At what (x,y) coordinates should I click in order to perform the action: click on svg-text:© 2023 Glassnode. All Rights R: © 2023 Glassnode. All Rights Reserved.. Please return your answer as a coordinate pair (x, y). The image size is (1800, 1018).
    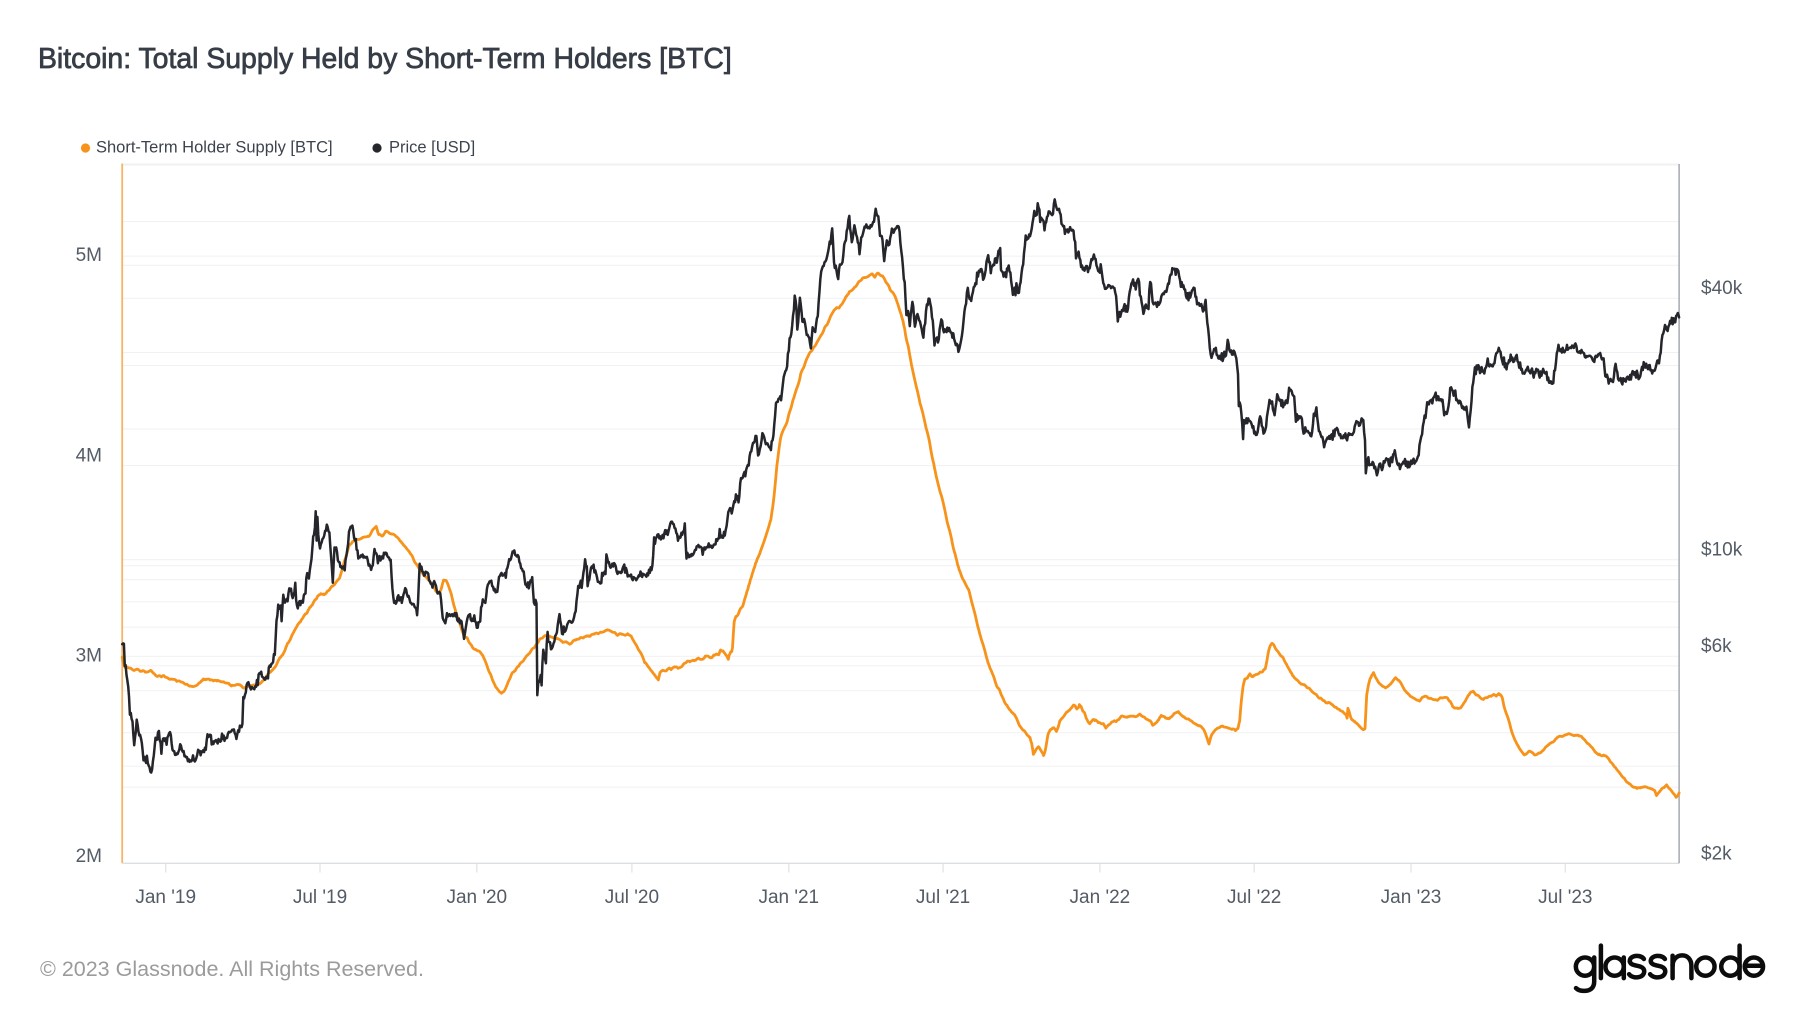
    Looking at the image, I should click on (232, 969).